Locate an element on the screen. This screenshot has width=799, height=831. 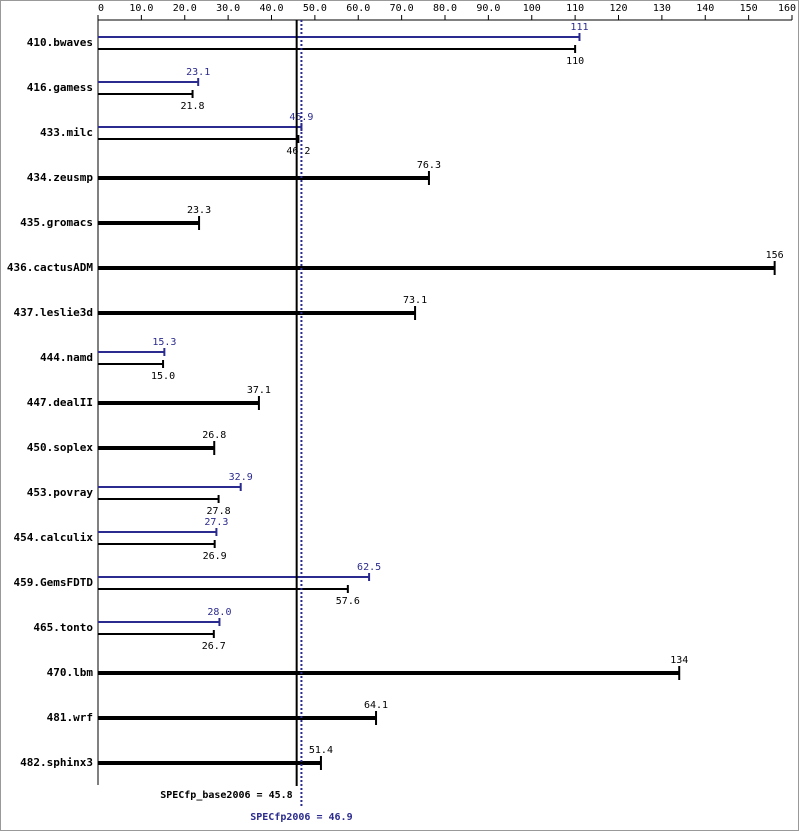
value-label: 32.9 is located at coordinates (241, 477).